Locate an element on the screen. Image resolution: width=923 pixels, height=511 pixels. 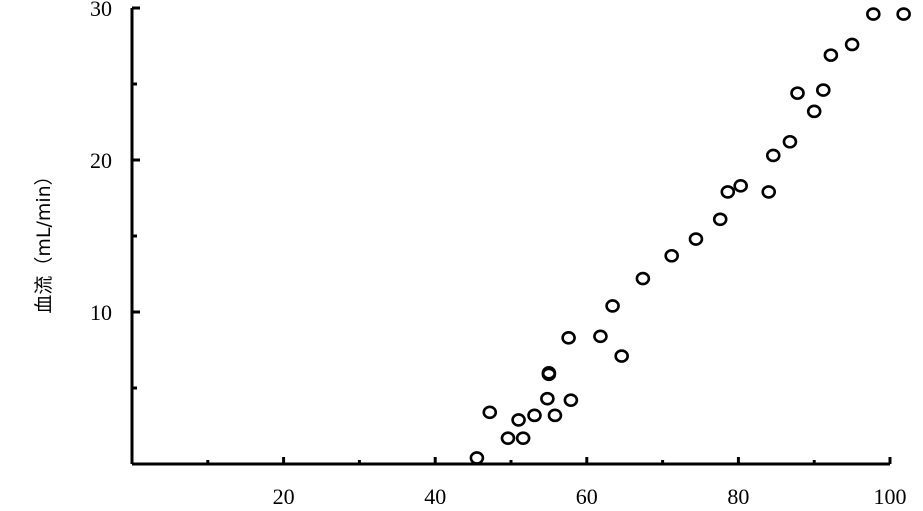
x-tick-label: 100 is located at coordinates (890, 496).